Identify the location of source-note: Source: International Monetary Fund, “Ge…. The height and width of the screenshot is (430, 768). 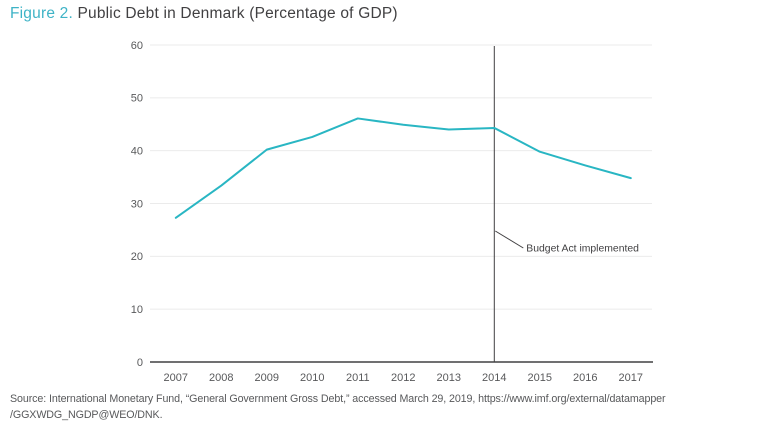
(338, 407).